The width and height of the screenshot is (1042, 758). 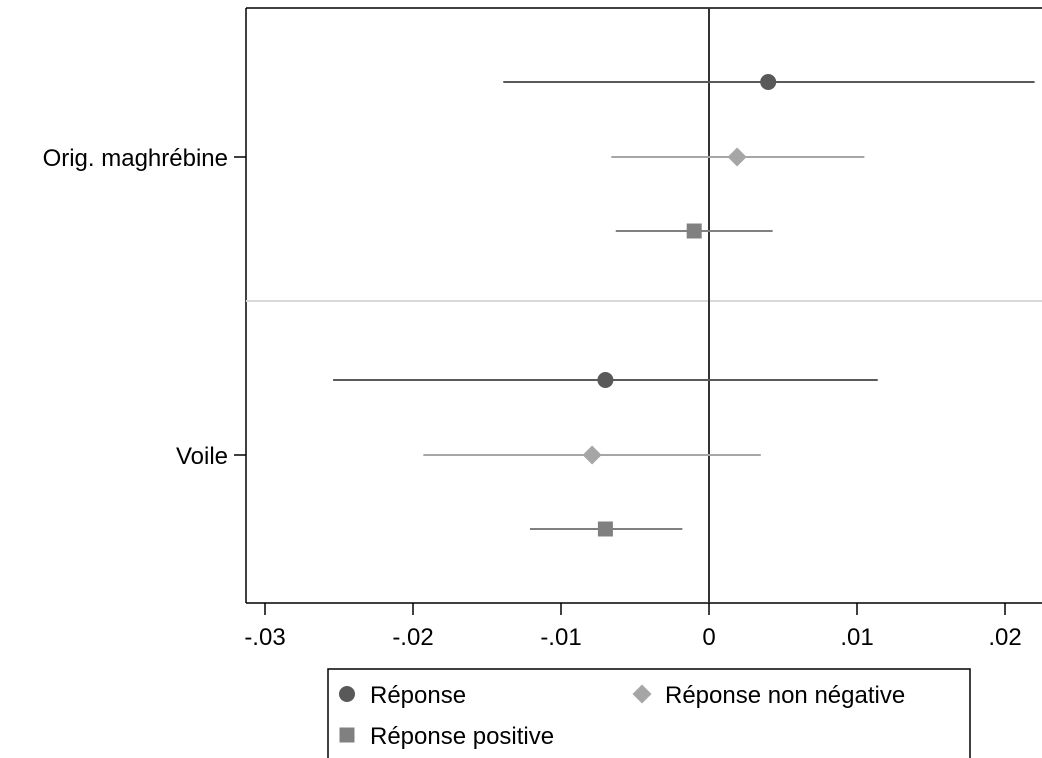 What do you see at coordinates (412, 637) in the screenshot?
I see `x-tick-label: -.02` at bounding box center [412, 637].